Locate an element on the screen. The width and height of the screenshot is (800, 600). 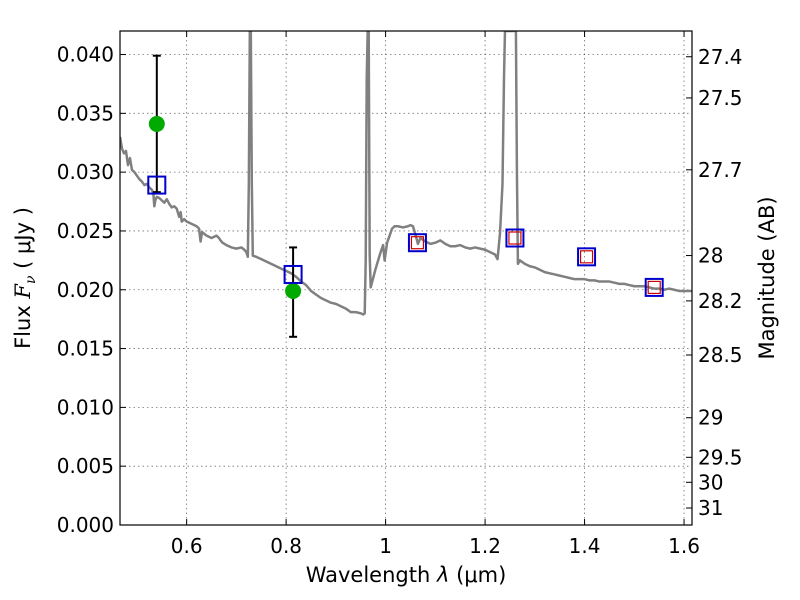
x-axis-title: Wavelength λ (μm) is located at coordinates (406, 575).